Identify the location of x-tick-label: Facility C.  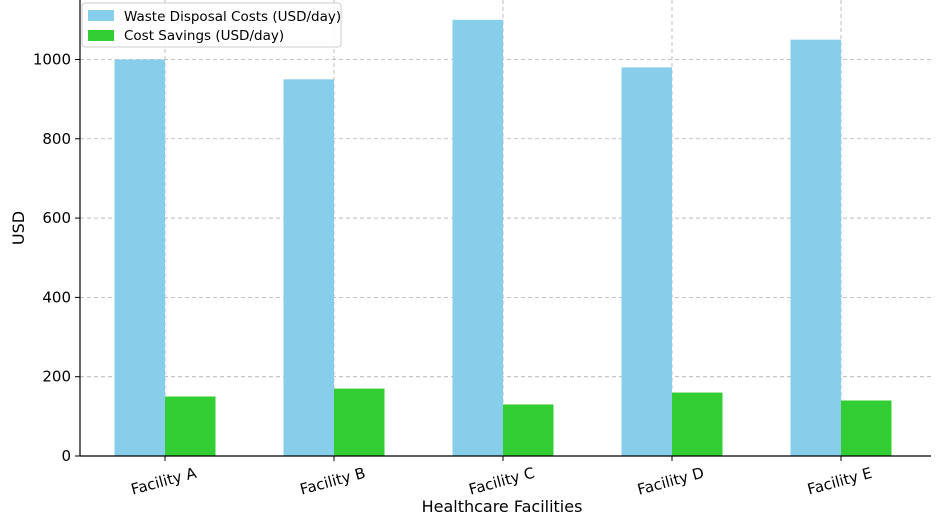
(502, 481).